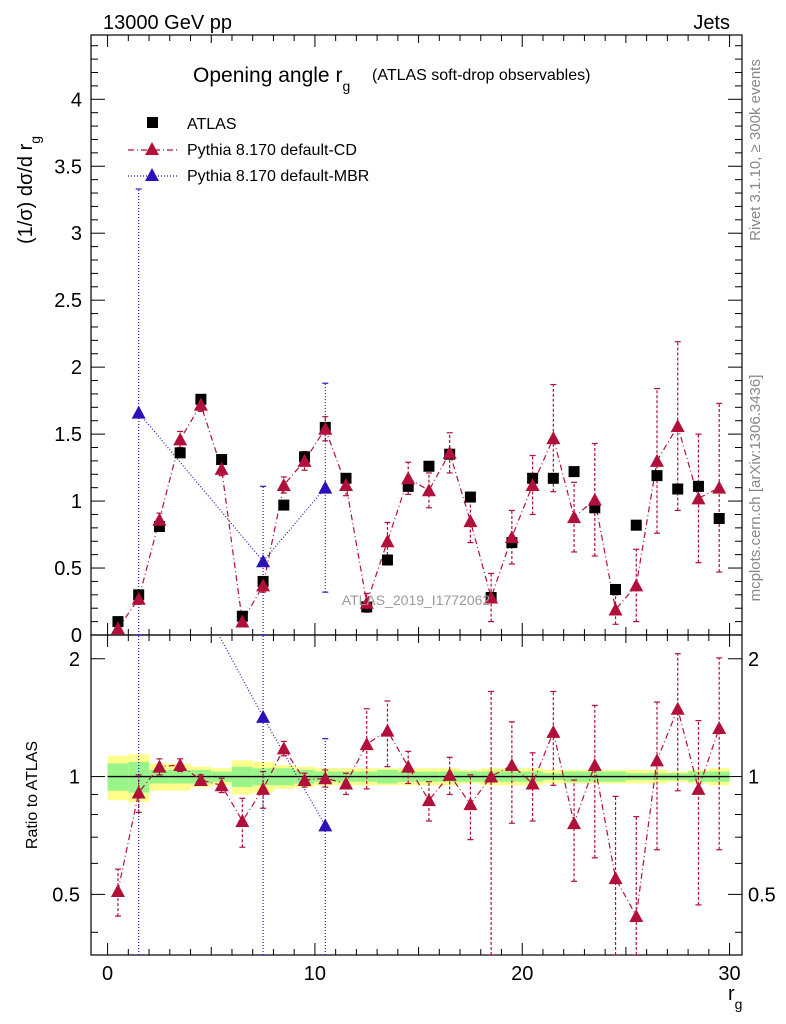  What do you see at coordinates (278, 176) in the screenshot?
I see `legend-mbr-label: Pythia 8.170 default-MBR` at bounding box center [278, 176].